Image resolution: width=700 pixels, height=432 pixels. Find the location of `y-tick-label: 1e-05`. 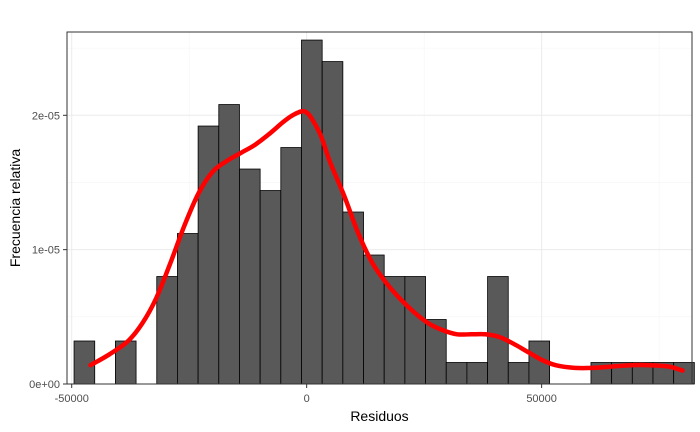

y-tick-label: 1e-05 is located at coordinates (46, 251).